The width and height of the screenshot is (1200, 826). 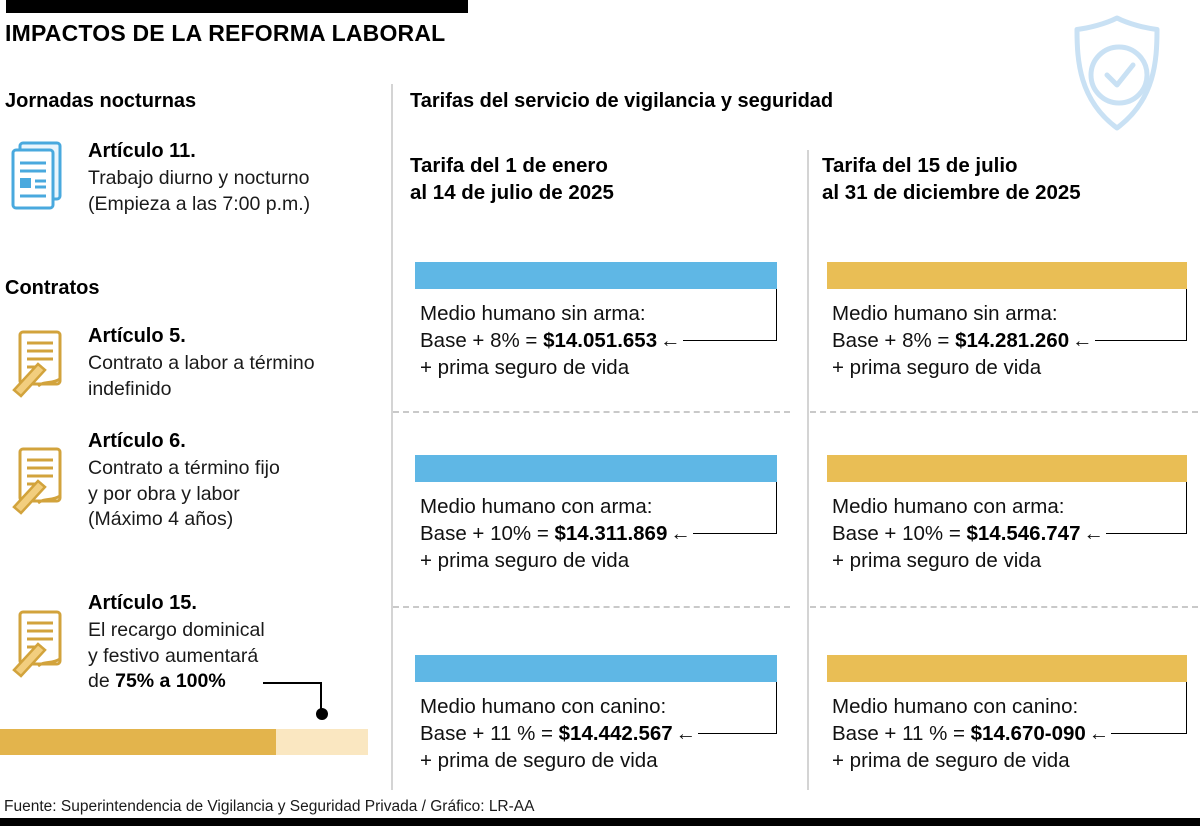 I want to click on tariff-row-value: Base + 11 % = $14.442.567 ←, so click(x=559, y=734).